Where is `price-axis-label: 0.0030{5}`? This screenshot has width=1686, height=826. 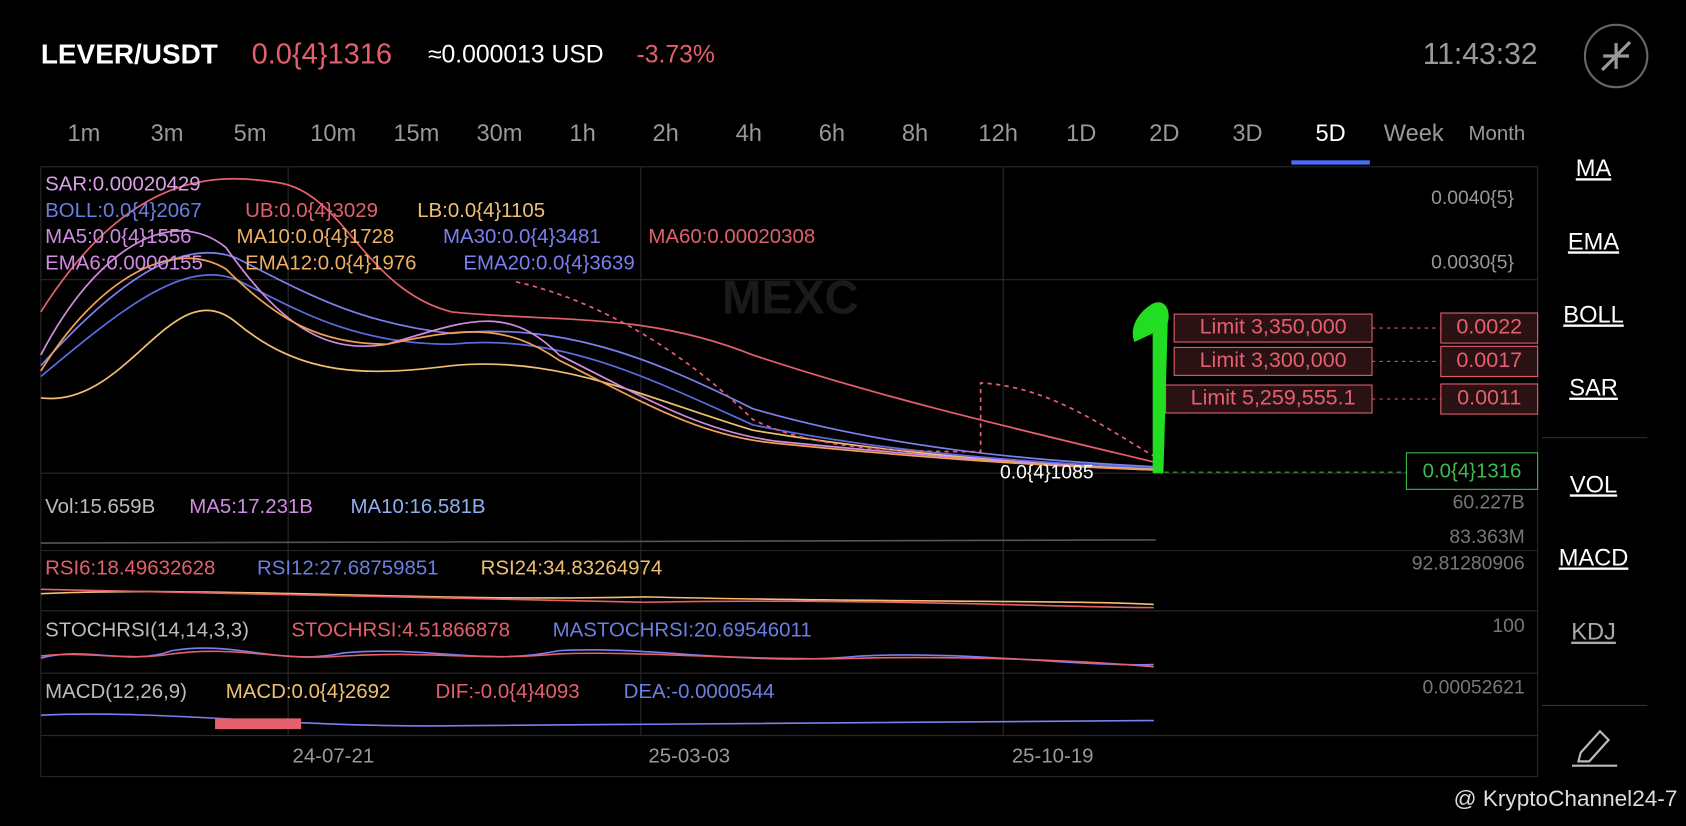
price-axis-label: 0.0030{5} is located at coordinates (1472, 263).